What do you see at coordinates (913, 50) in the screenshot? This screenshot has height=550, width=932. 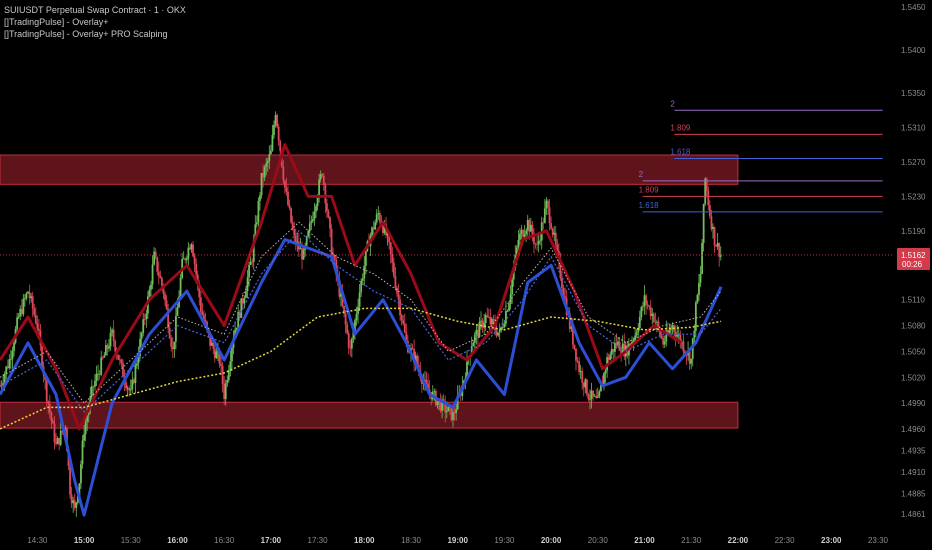 I see `y-tick-label-1: 1.5400` at bounding box center [913, 50].